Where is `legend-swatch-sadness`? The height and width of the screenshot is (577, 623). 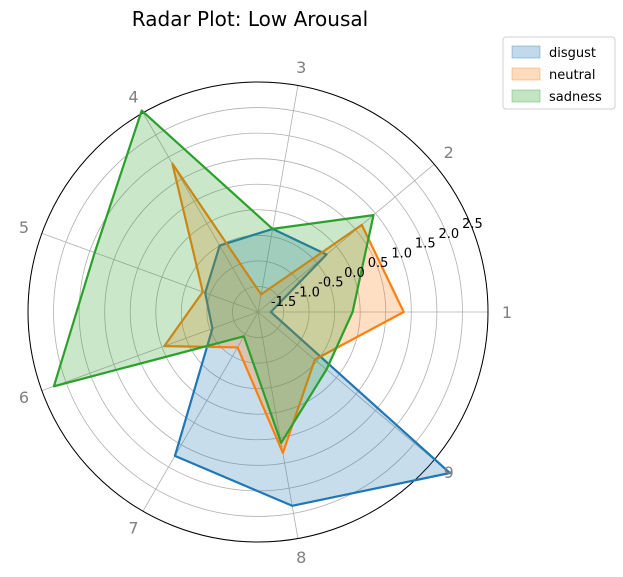
legend-swatch-sadness is located at coordinates (526, 96).